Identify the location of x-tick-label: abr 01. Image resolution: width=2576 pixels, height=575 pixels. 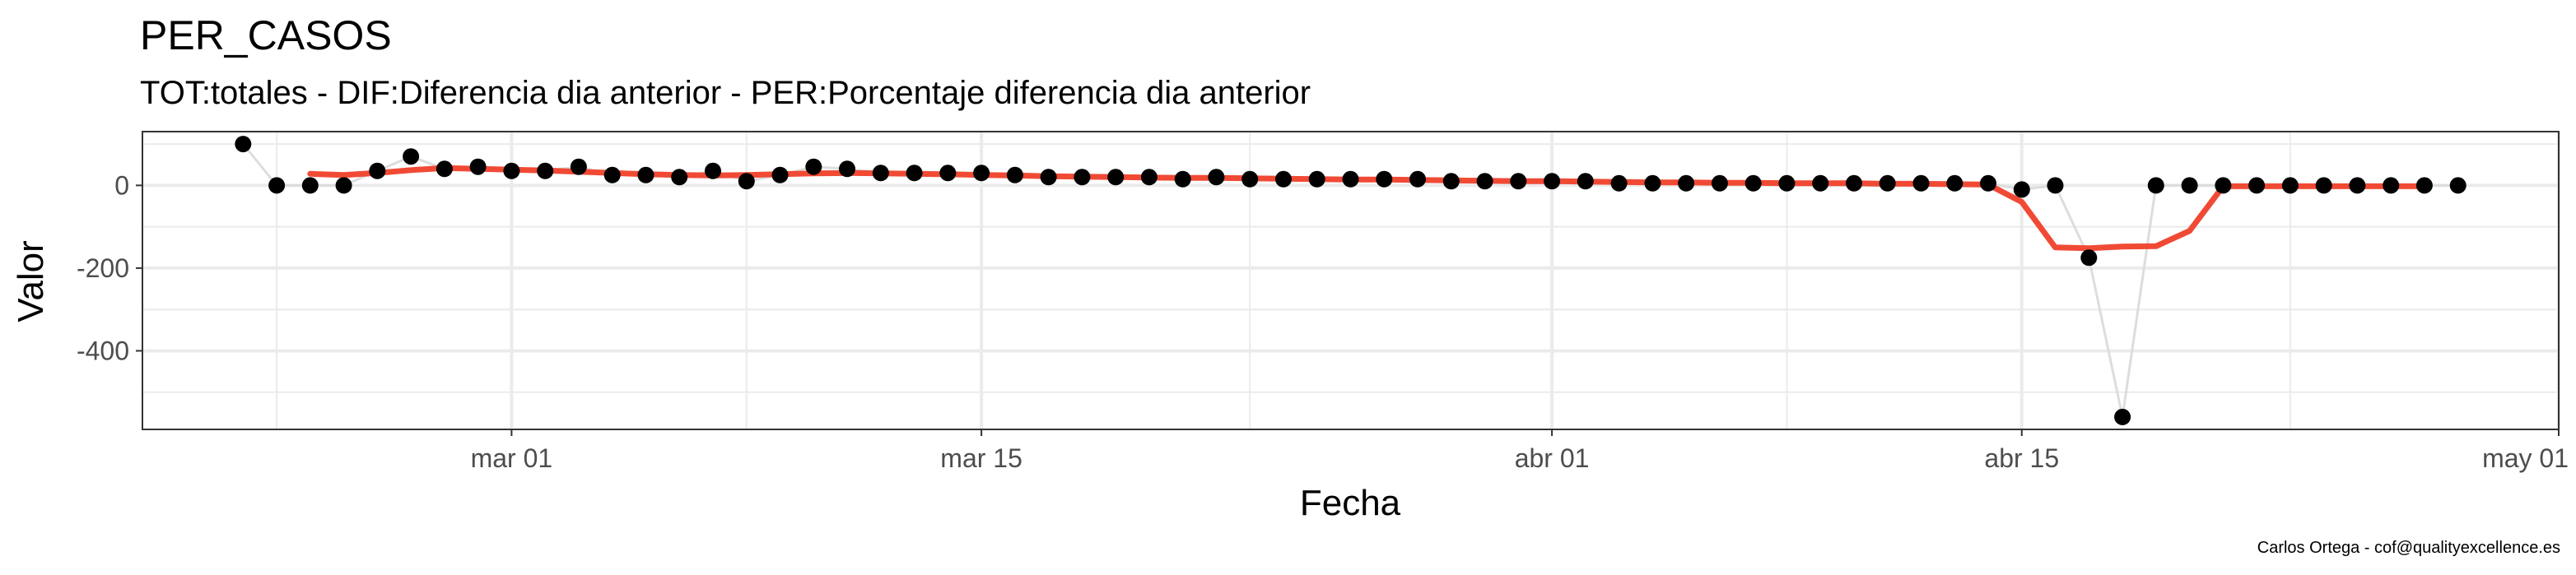
(1552, 458).